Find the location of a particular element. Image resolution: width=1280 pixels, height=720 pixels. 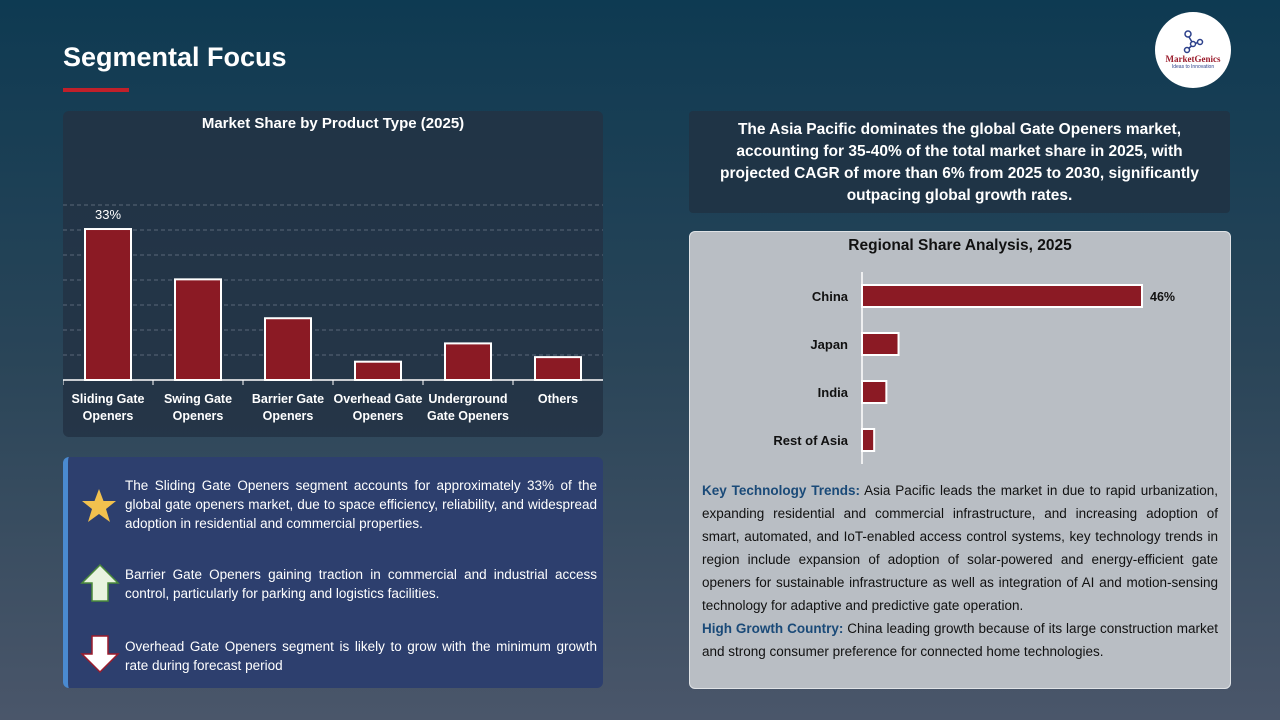

star-icon is located at coordinates (99, 505).